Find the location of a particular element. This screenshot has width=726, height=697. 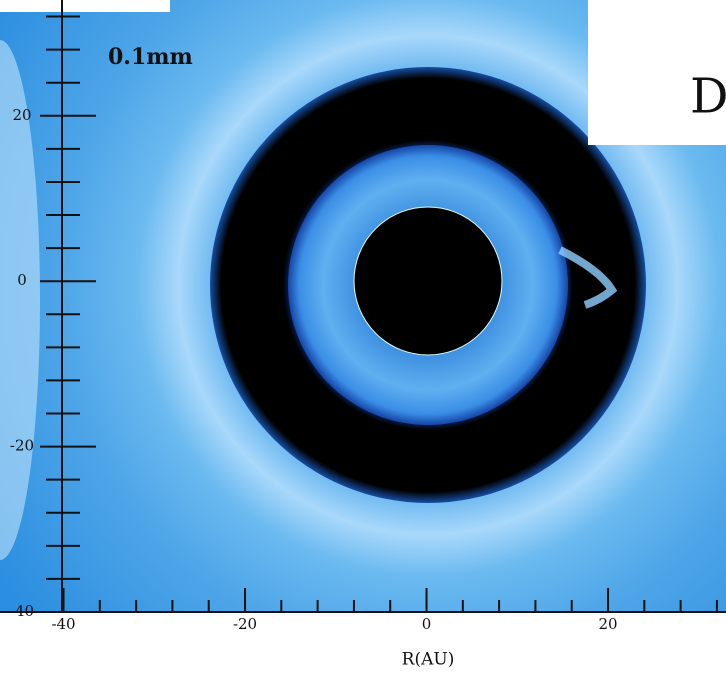

x-axis-label: R(AU) is located at coordinates (428, 660).